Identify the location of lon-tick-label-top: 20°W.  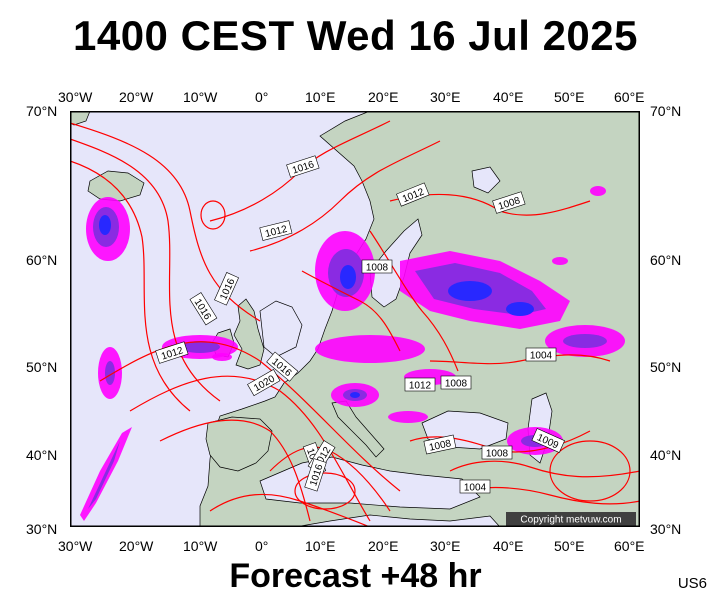
(136, 97).